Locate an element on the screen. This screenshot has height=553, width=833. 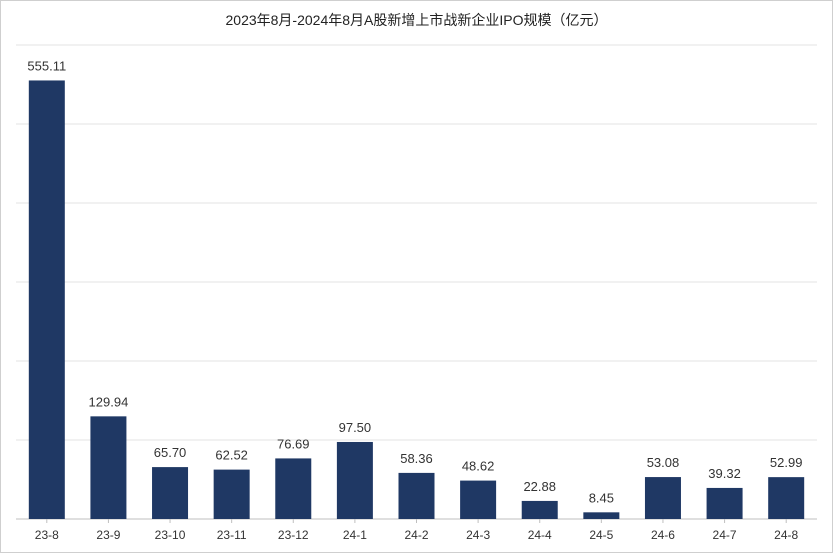
x-tick-label: 24-4 is located at coordinates (540, 535).